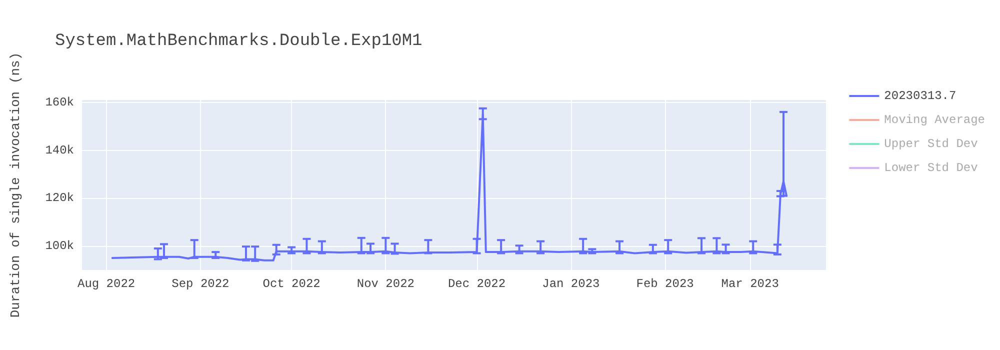  Describe the element at coordinates (665, 284) in the screenshot. I see `x-tick-label: Feb 2023` at that location.